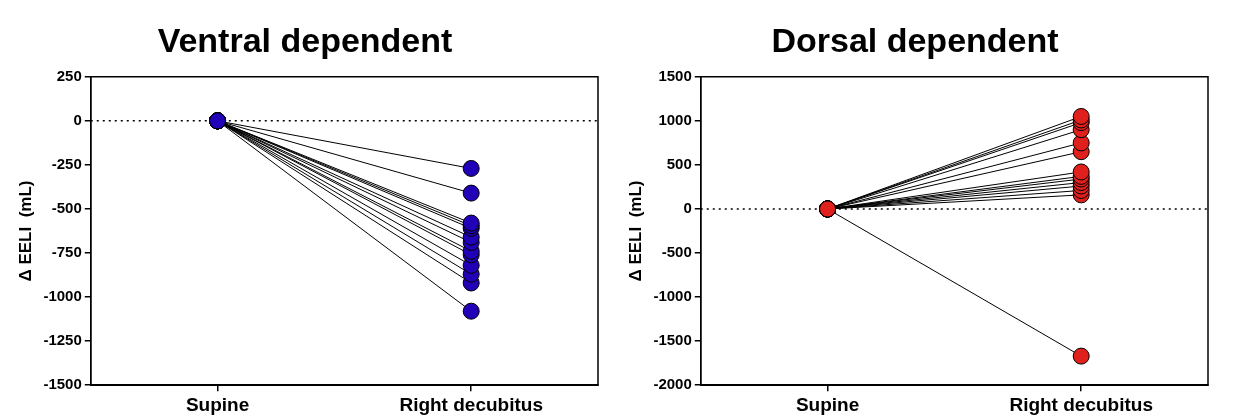 Image resolution: width=1236 pixels, height=420 pixels. I want to click on y-tick-label: -2000, so click(672, 384).